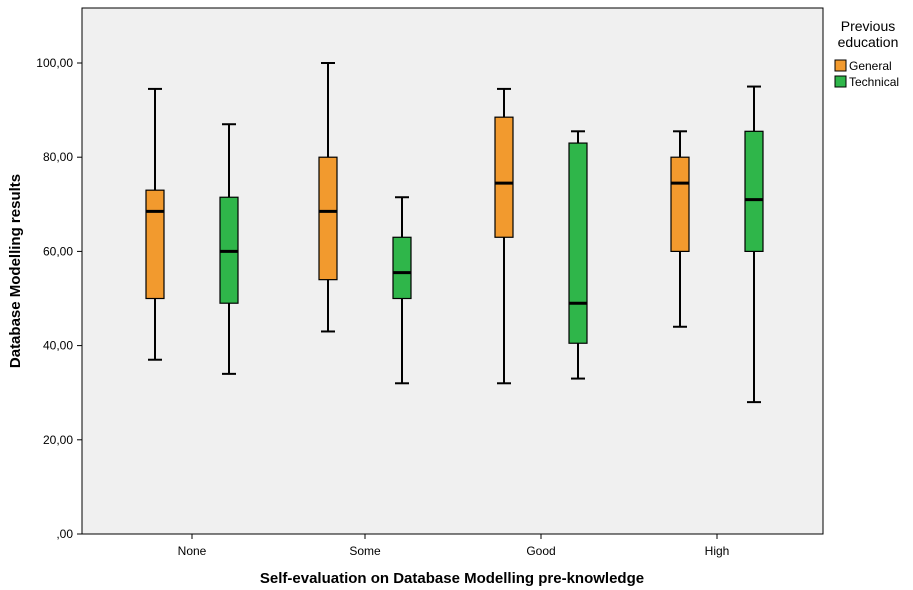  I want to click on y-axis-title: Database Modelling results, so click(15, 271).